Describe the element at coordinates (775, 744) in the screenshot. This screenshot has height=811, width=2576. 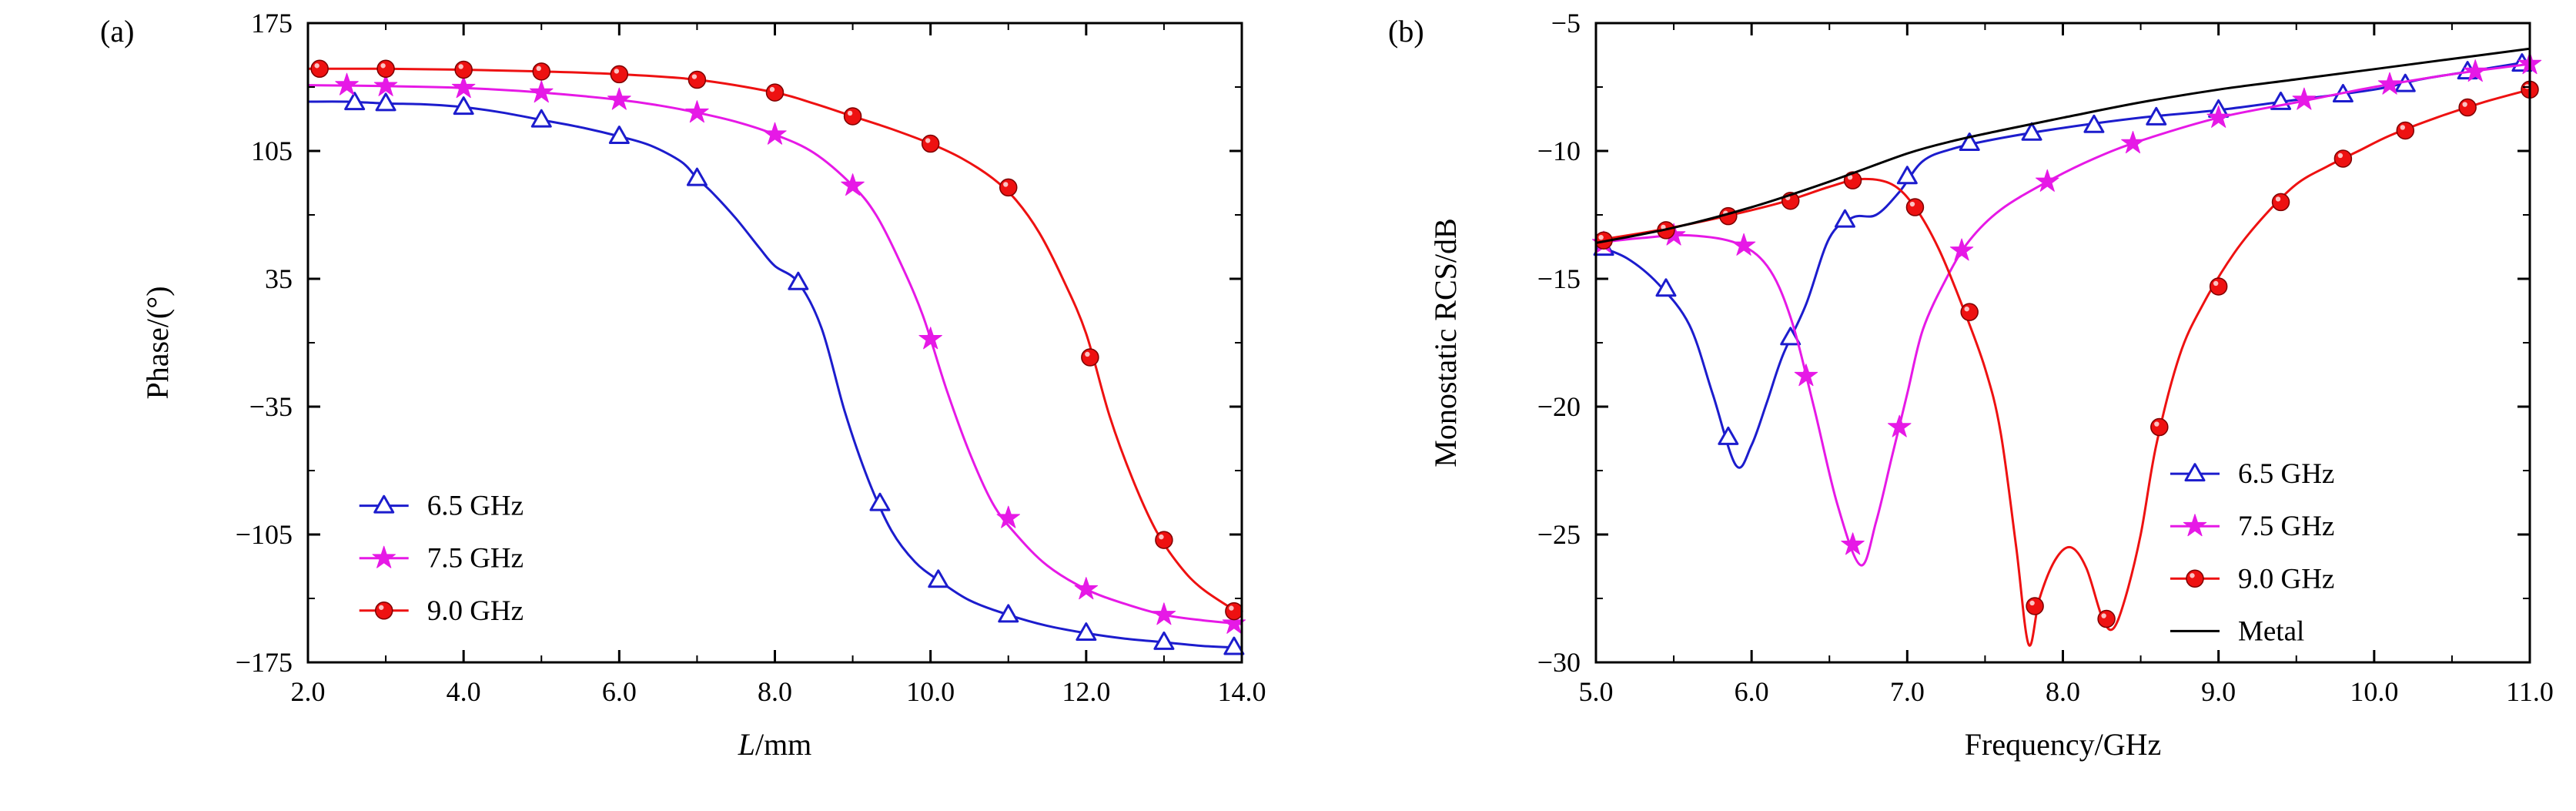
I see `x-axis-label: L/mm` at that location.